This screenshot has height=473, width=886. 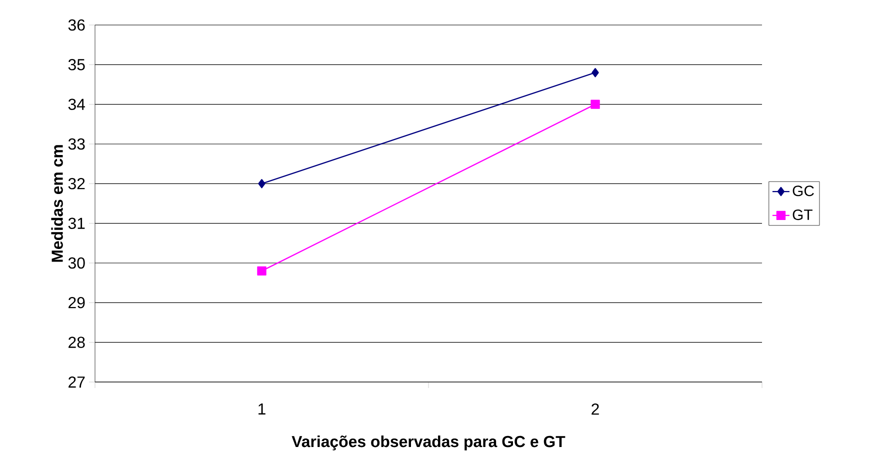 What do you see at coordinates (76, 382) in the screenshot?
I see `y-tick-label: 27` at bounding box center [76, 382].